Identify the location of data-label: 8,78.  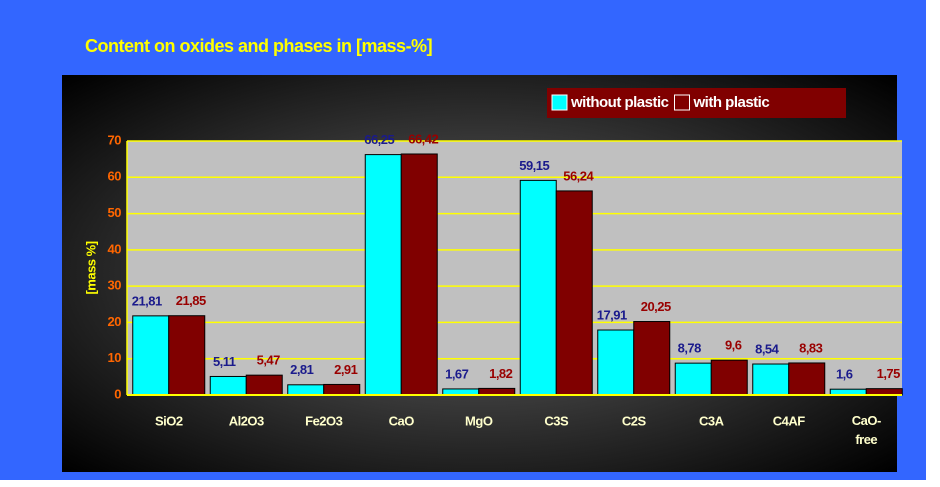
(690, 348).